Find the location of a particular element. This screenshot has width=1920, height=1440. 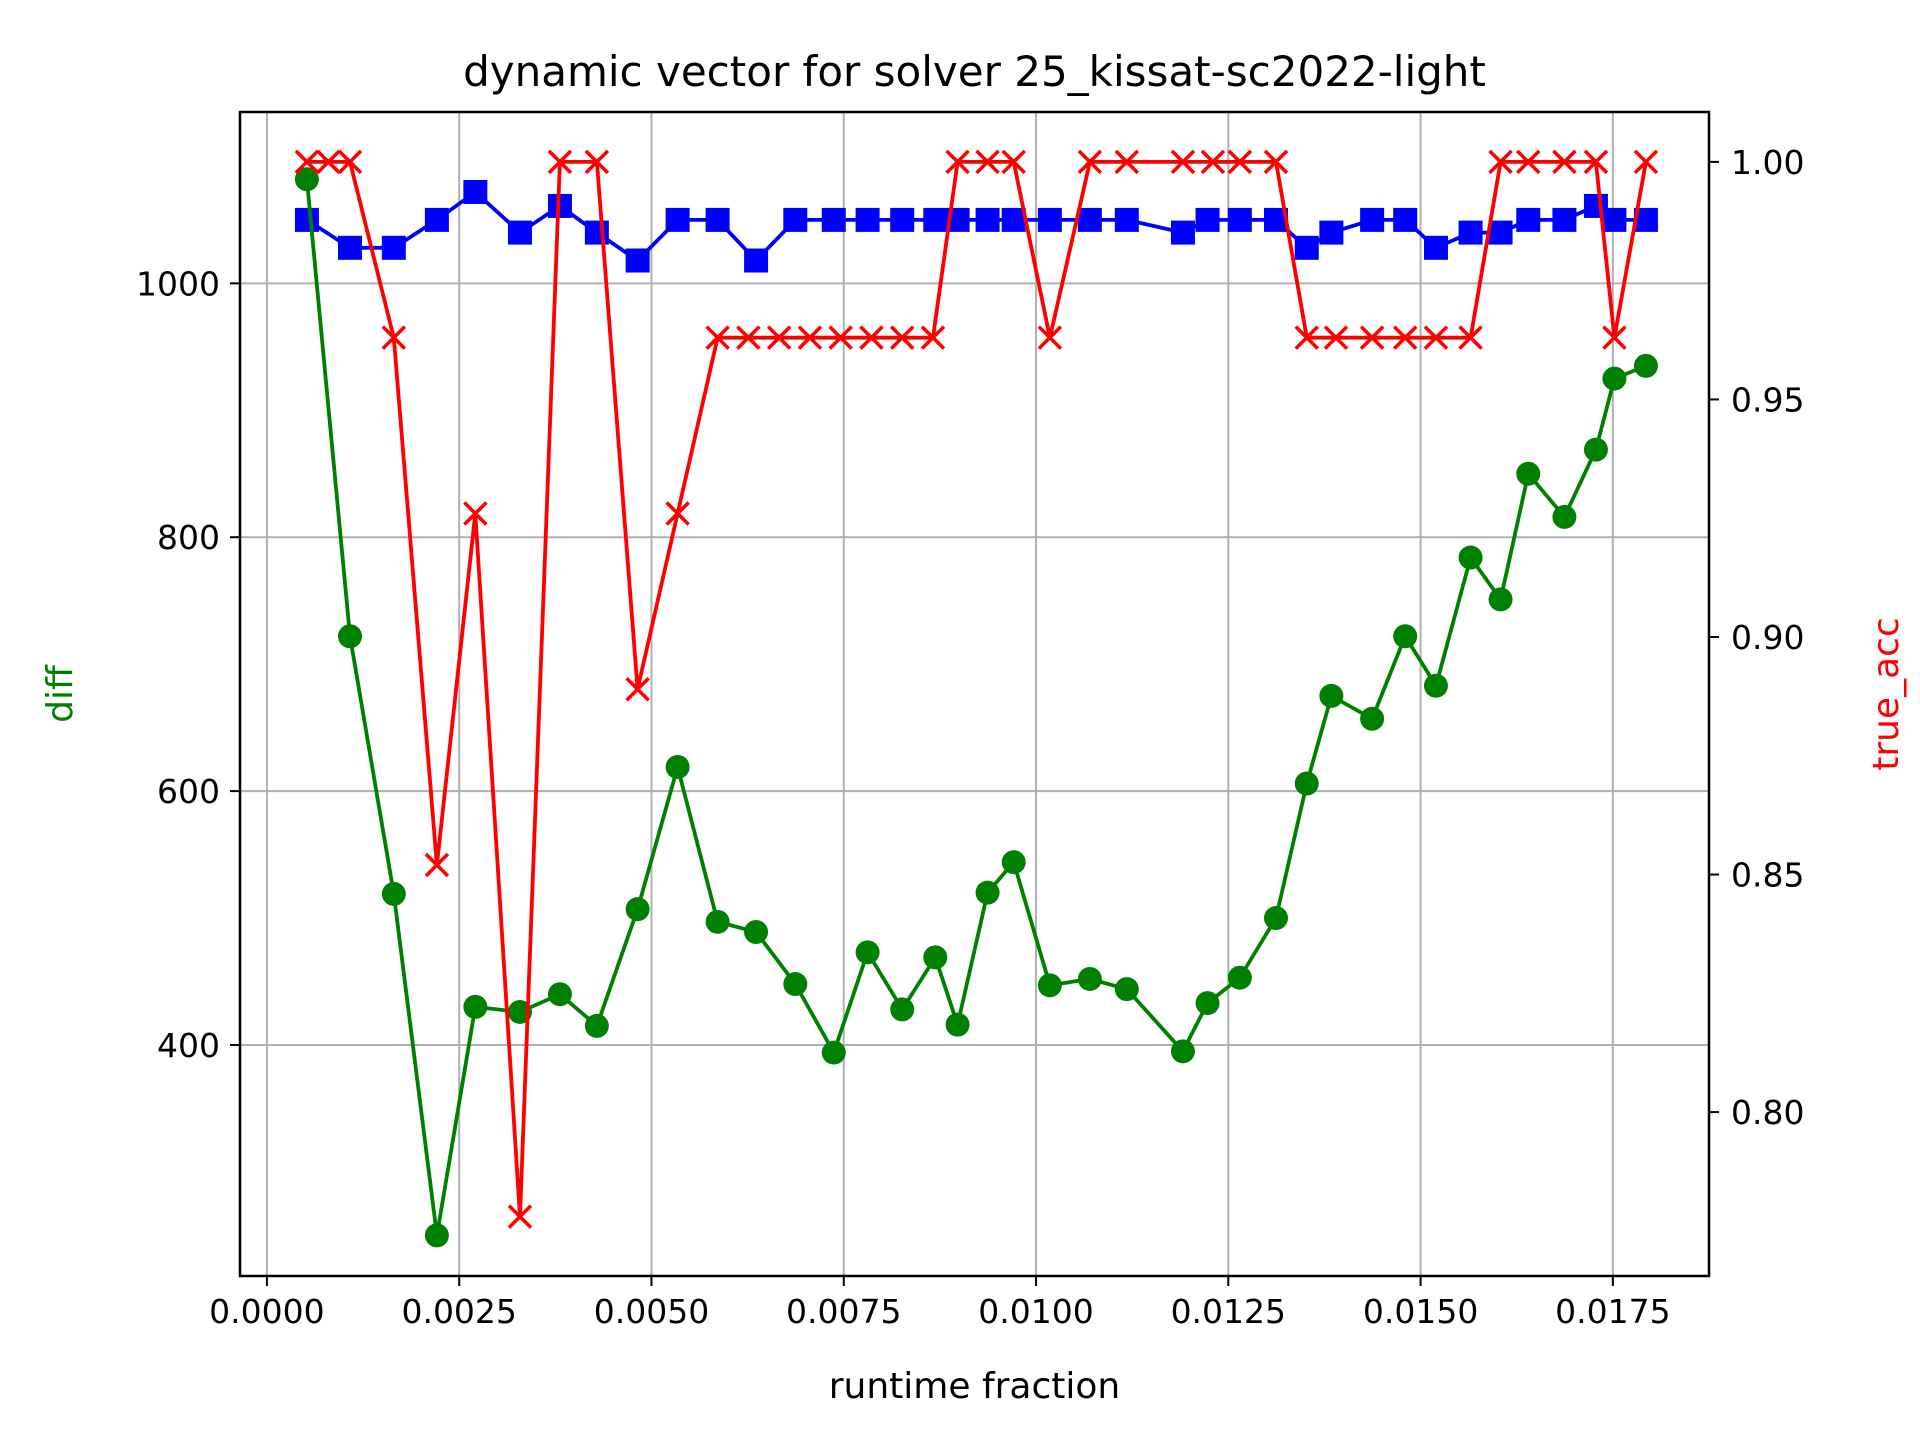

y-right-tick-label: 0.95 is located at coordinates (1767, 399).